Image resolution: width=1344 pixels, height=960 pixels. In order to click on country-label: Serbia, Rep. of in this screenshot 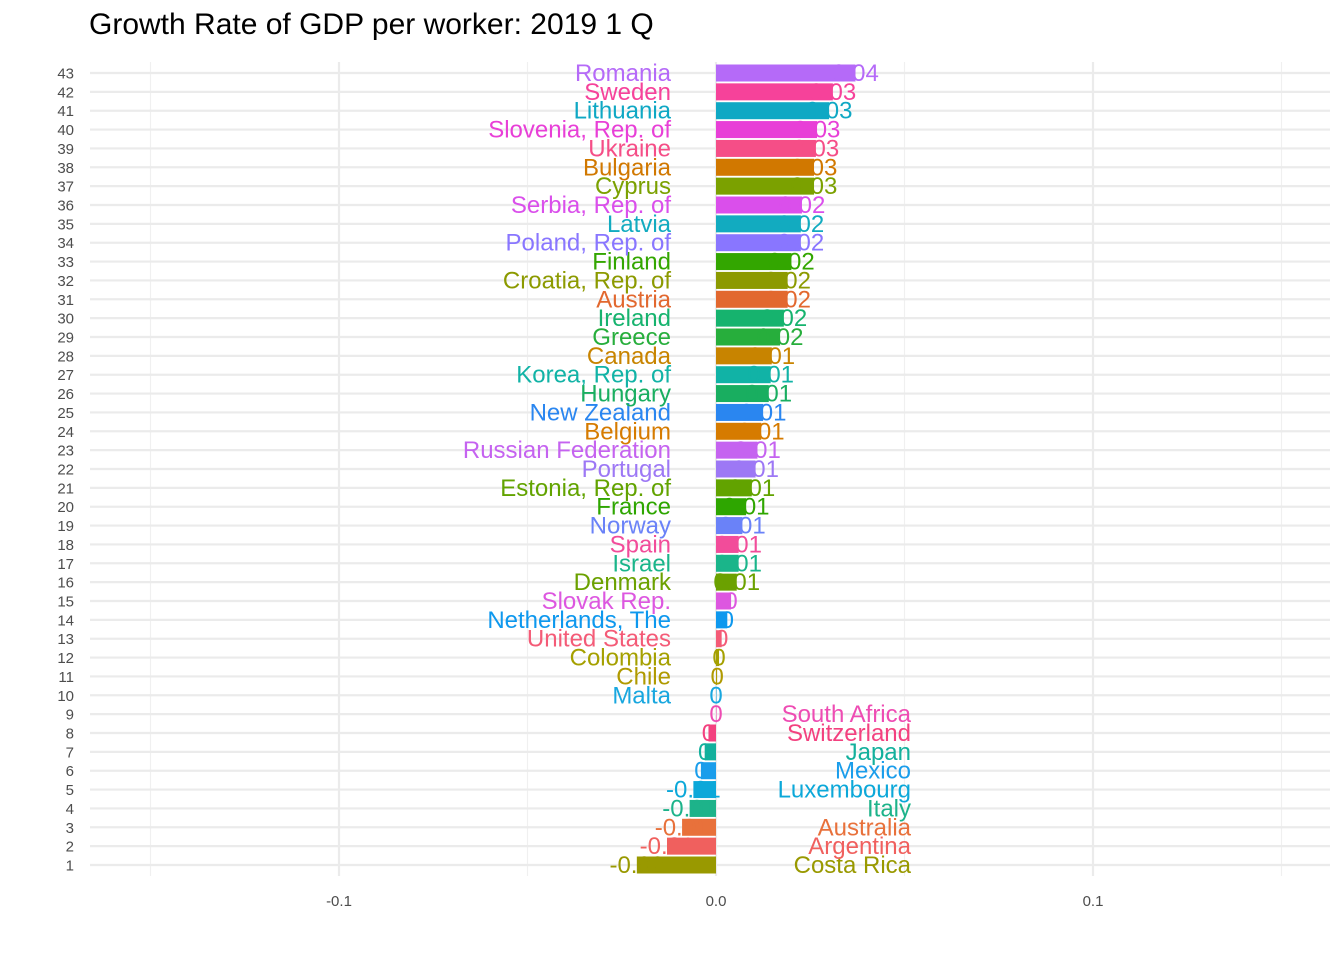, I will do `click(591, 205)`.